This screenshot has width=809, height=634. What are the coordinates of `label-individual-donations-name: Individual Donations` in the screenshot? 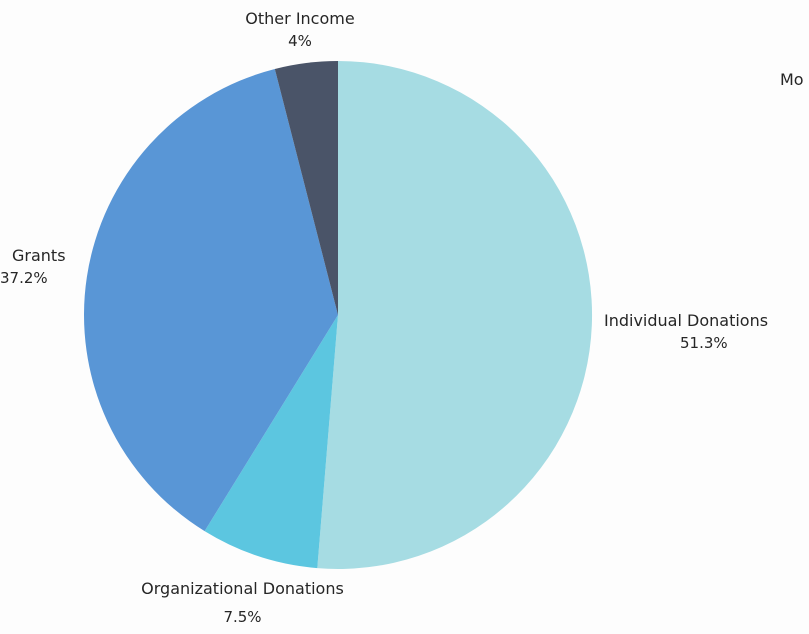 It's located at (686, 320).